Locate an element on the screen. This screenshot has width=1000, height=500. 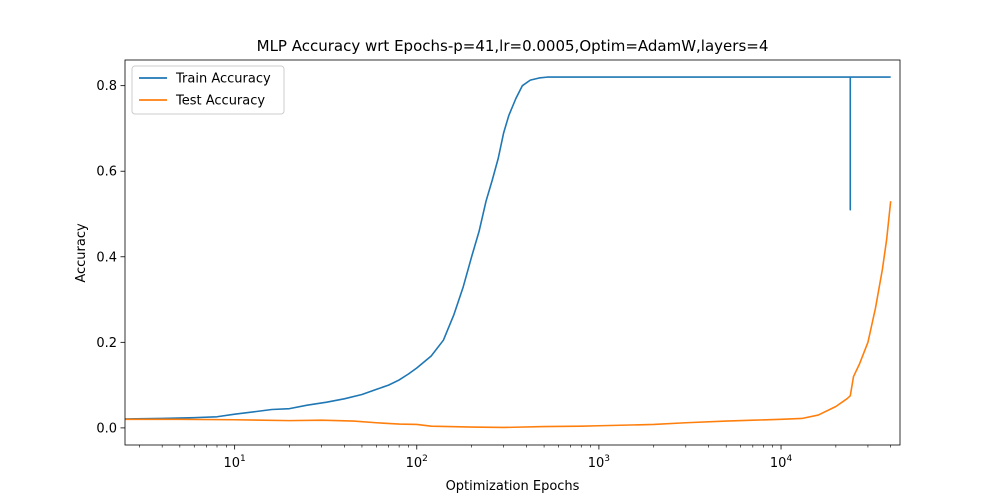
legend-box is located at coordinates (208, 90).